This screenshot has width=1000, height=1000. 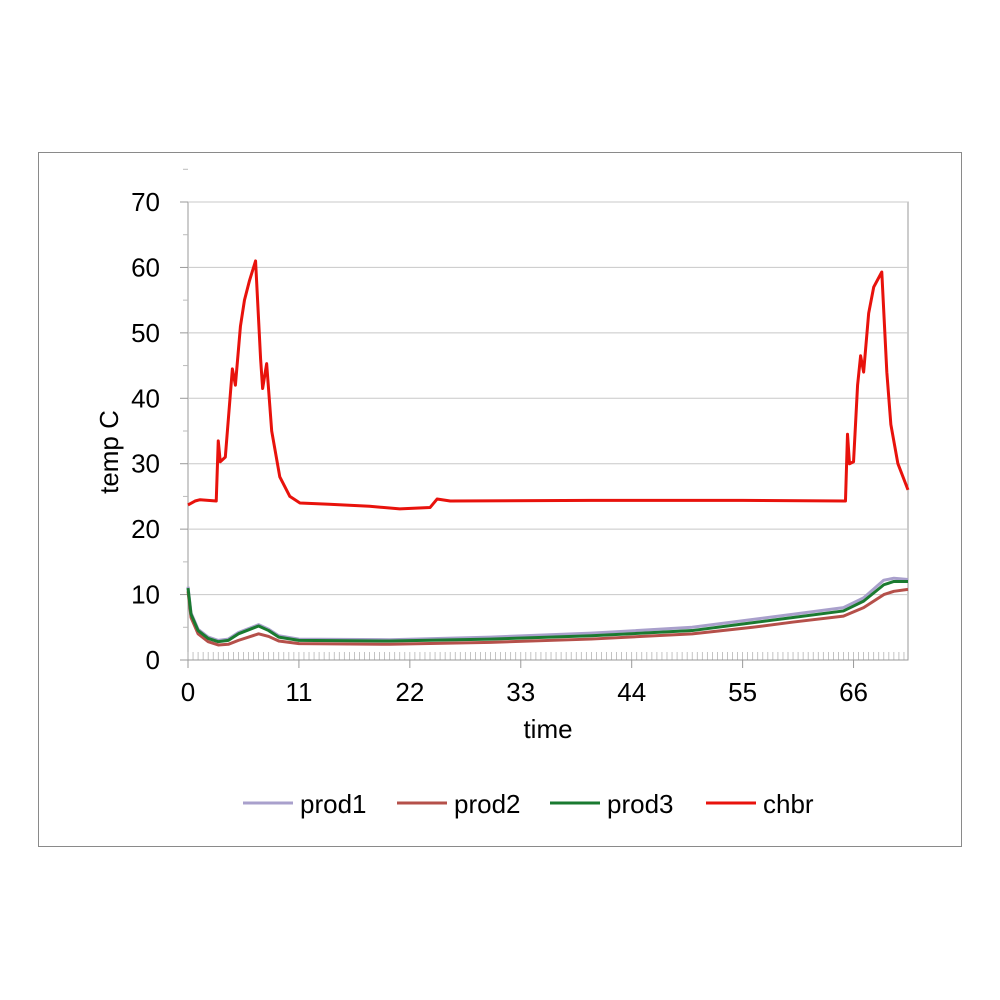 I want to click on y-tick-label: 10, so click(x=145, y=595).